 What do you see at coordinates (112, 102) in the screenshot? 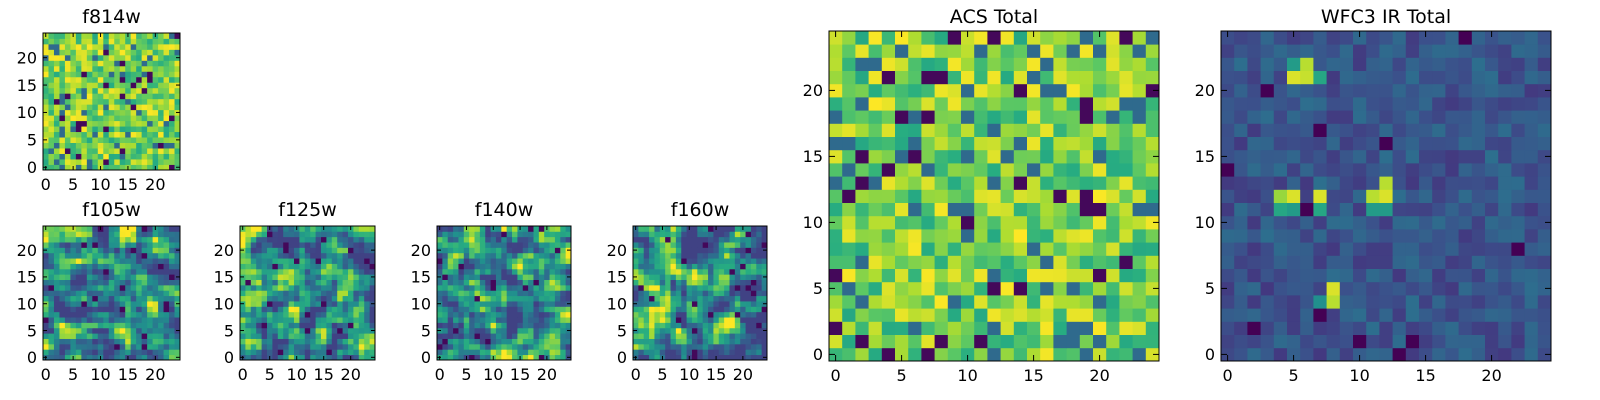
I see `heatmap-cells-f814w` at bounding box center [112, 102].